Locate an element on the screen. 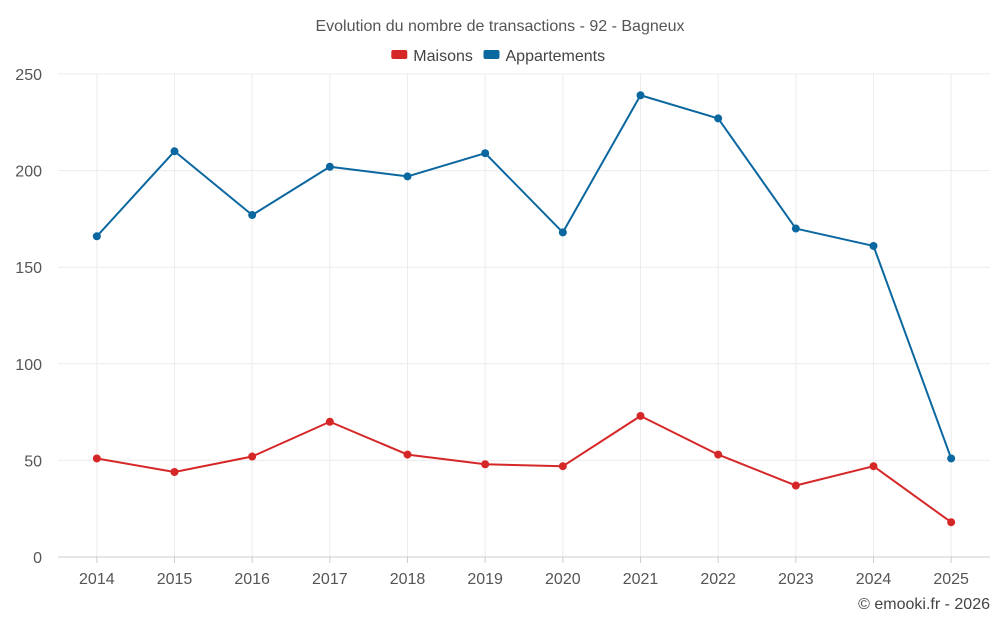  y-tick-label: 50 is located at coordinates (33, 461).